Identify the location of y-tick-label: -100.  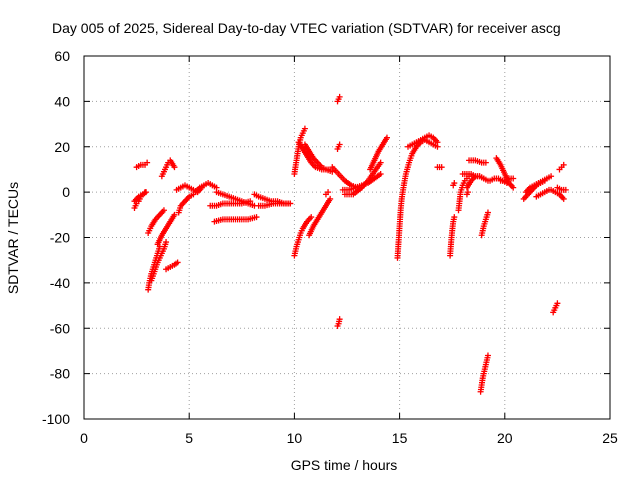
(56, 419).